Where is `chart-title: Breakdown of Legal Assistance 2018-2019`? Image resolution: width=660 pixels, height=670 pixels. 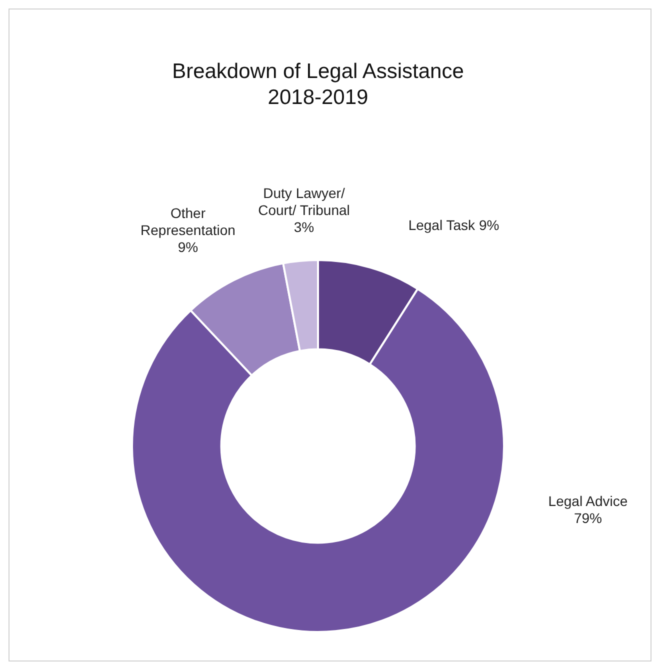
chart-title: Breakdown of Legal Assistance 2018-2019 is located at coordinates (318, 84).